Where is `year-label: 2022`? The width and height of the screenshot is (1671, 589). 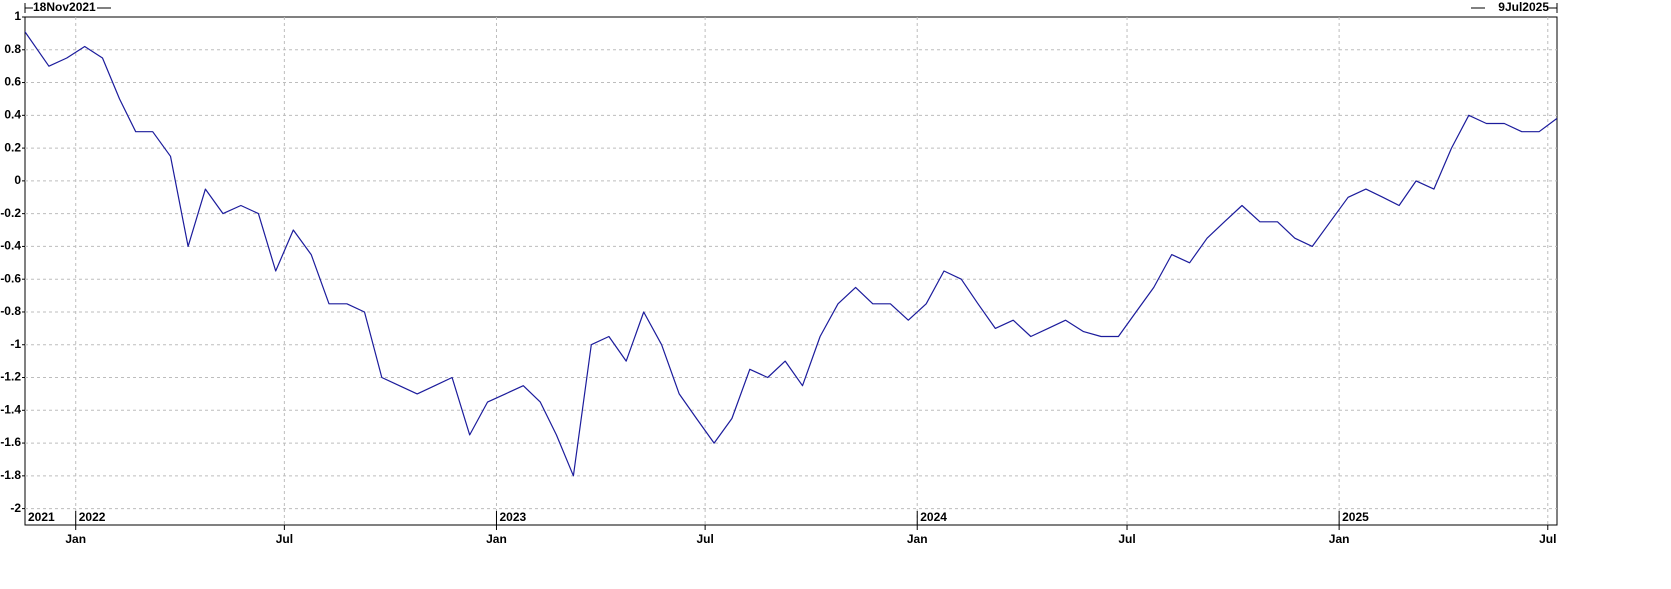 year-label: 2022 is located at coordinates (92, 517).